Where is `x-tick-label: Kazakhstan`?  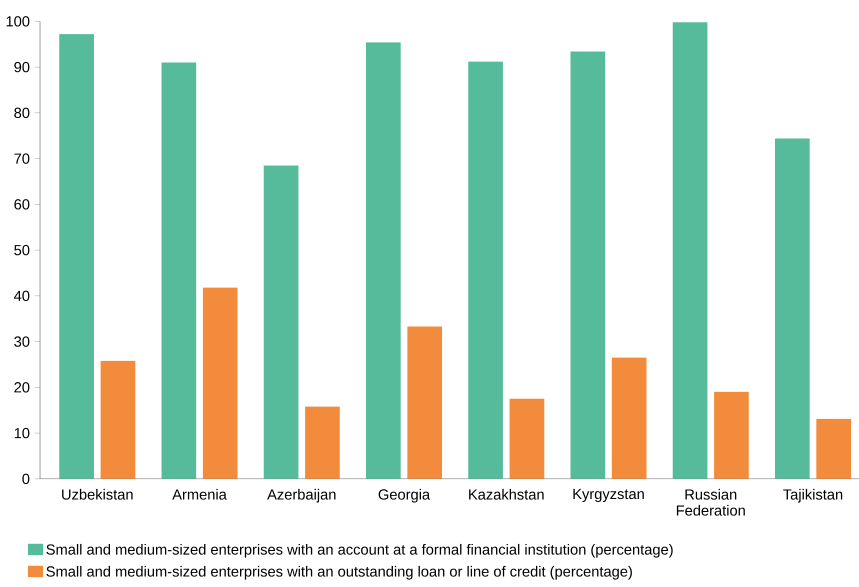
x-tick-label: Kazakhstan is located at coordinates (506, 494).